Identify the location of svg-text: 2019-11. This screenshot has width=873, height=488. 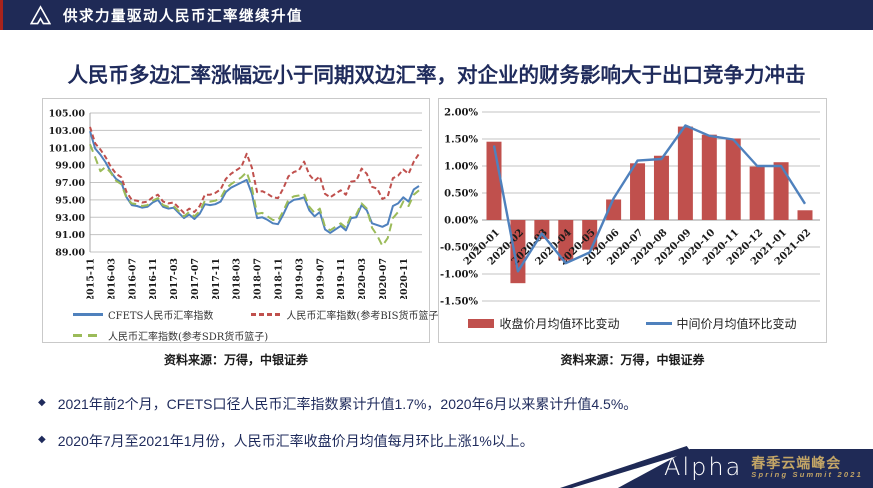
(341, 278).